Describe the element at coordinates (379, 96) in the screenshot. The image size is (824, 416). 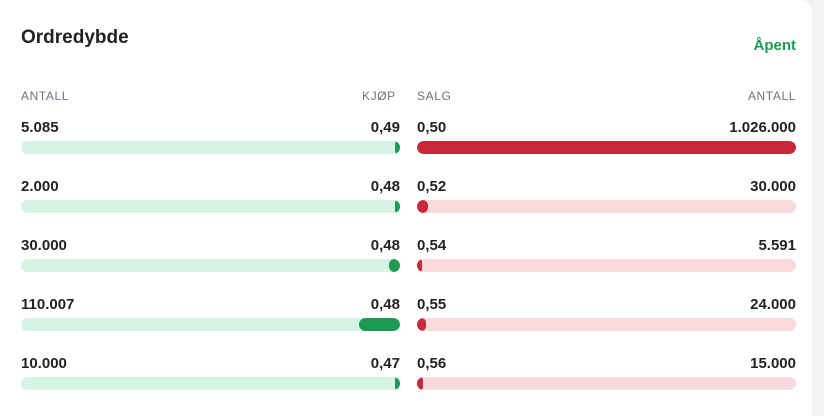
I see `buy-price-header: KJØP` at that location.